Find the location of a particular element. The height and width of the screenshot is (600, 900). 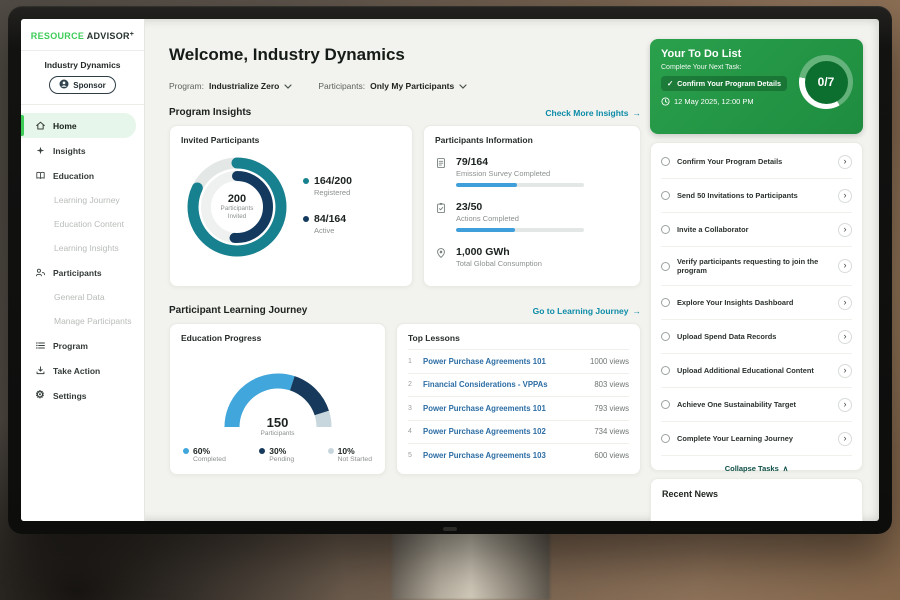

arrow-right-icon: → is located at coordinates (637, 310).